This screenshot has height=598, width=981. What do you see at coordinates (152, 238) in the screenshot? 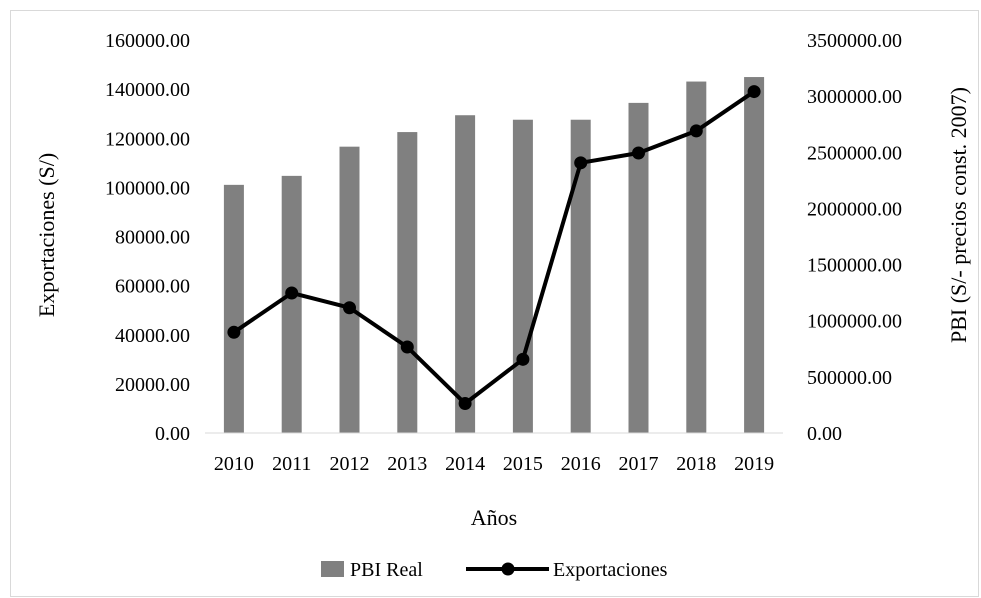
I see `y-left-tick-label: 80000.00` at bounding box center [152, 238].